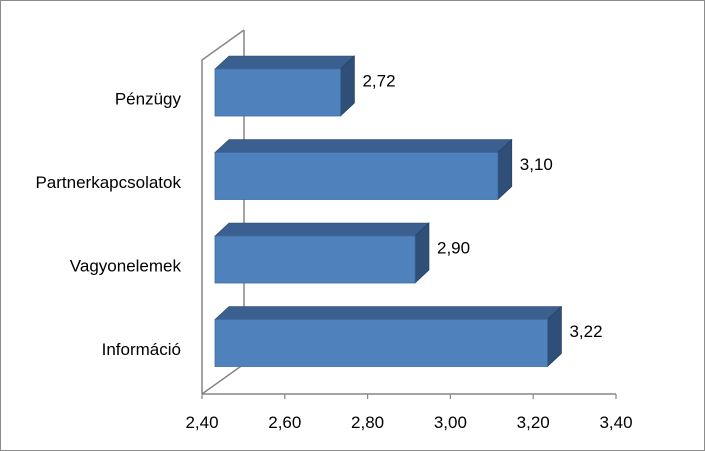 This screenshot has height=451, width=705. Describe the element at coordinates (615, 422) in the screenshot. I see `x-tick-label: 3,40` at that location.